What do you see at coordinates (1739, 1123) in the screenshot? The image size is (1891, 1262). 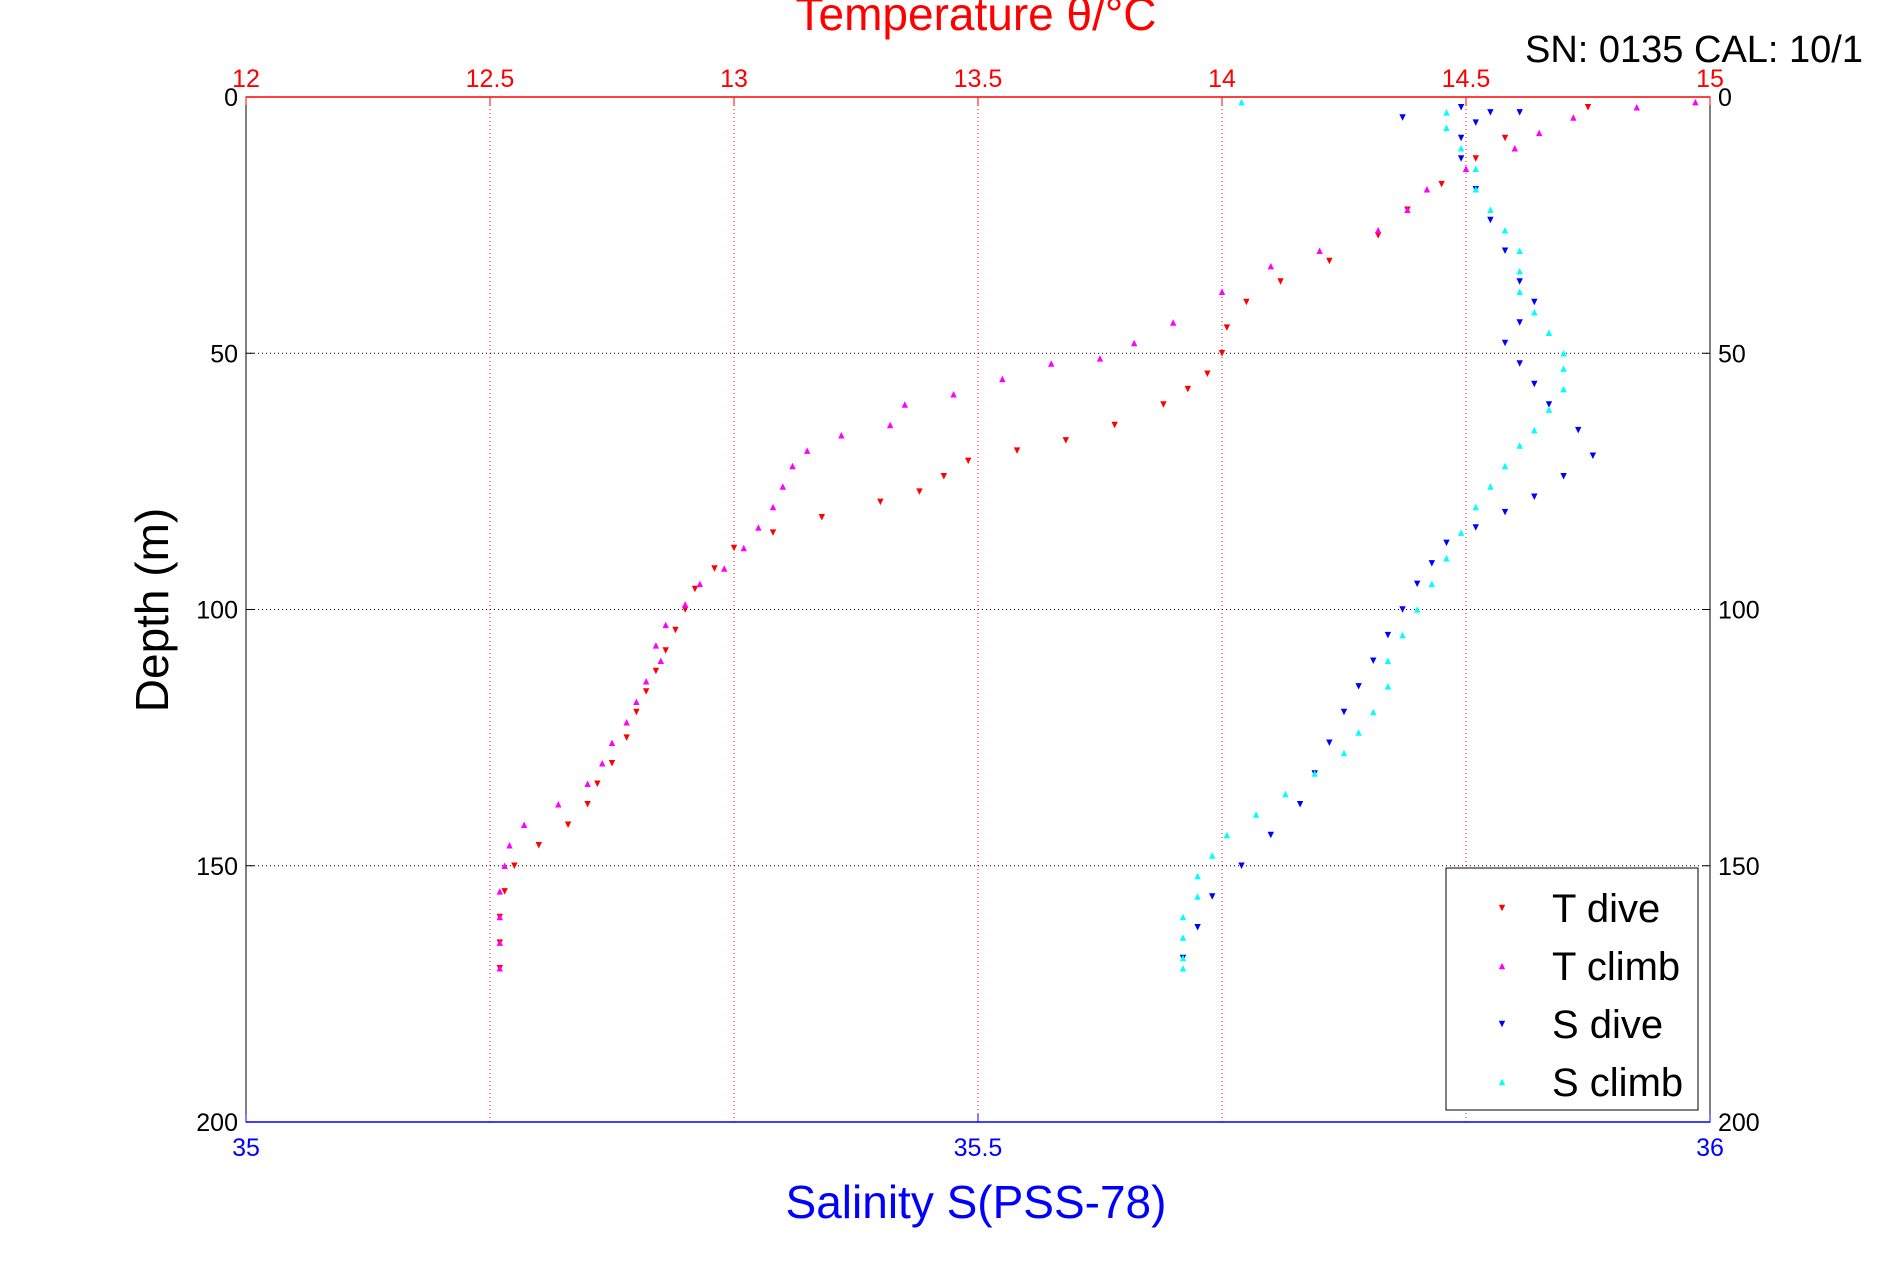 I see `depth-tick-label-right: 200` at bounding box center [1739, 1123].